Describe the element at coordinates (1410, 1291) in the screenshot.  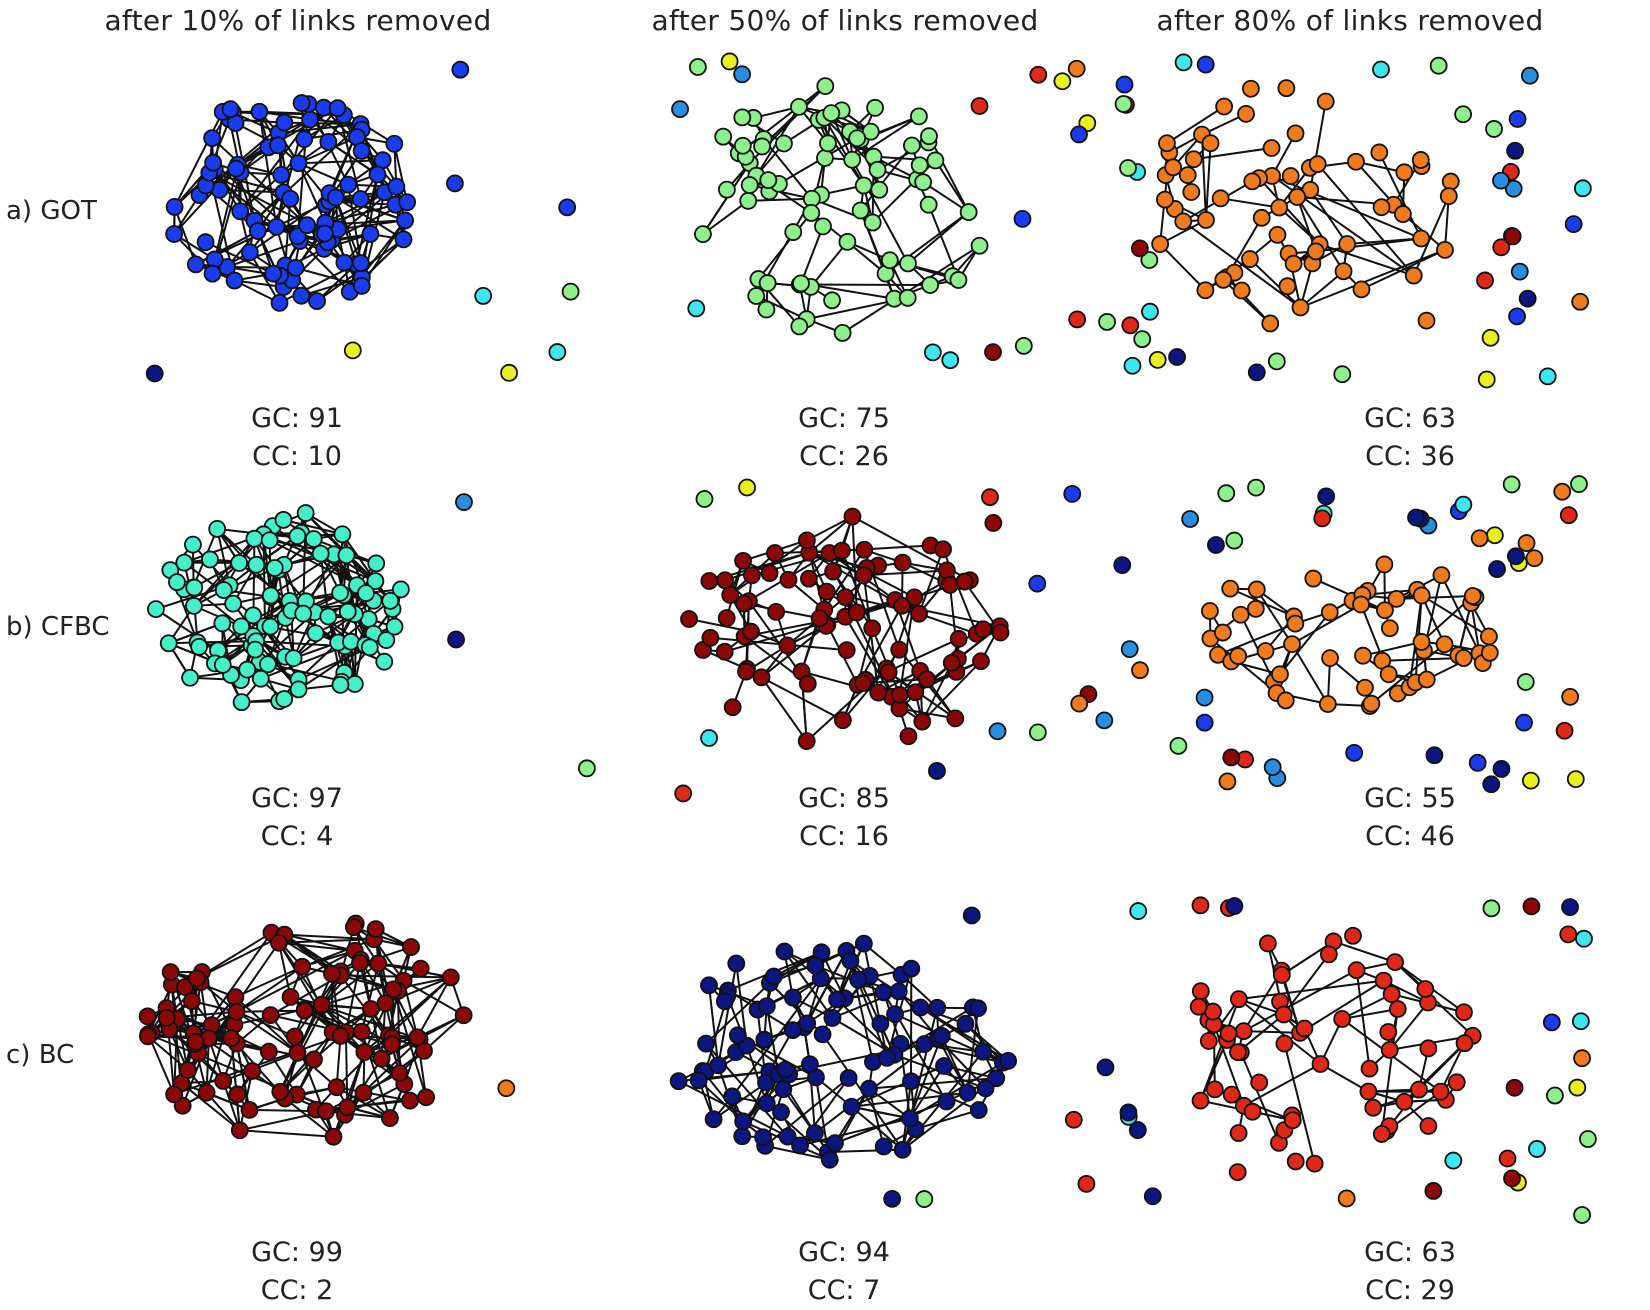
I see `cc-value: CC: 29` at that location.